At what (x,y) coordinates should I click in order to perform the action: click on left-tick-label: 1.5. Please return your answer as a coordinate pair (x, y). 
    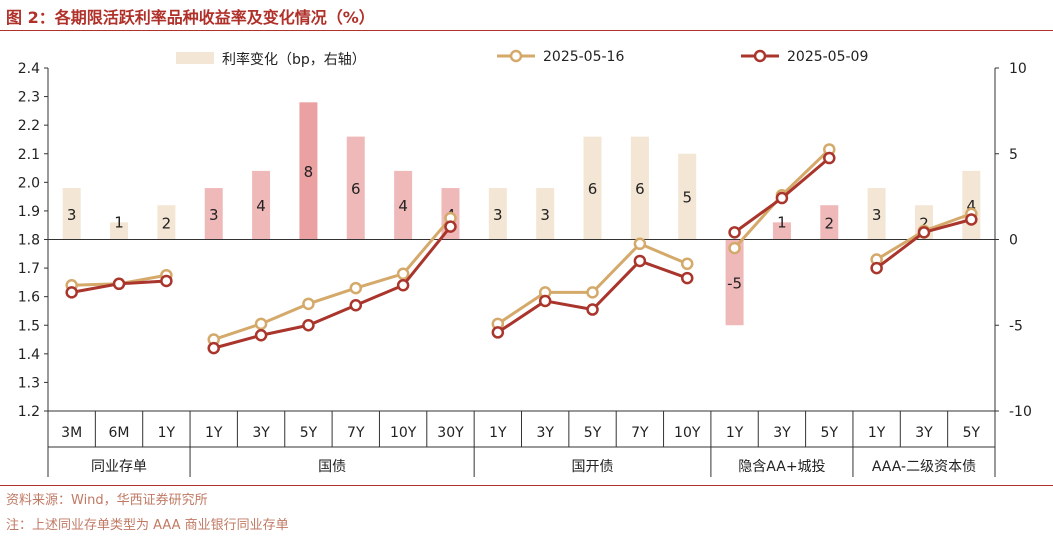
    Looking at the image, I should click on (29, 326).